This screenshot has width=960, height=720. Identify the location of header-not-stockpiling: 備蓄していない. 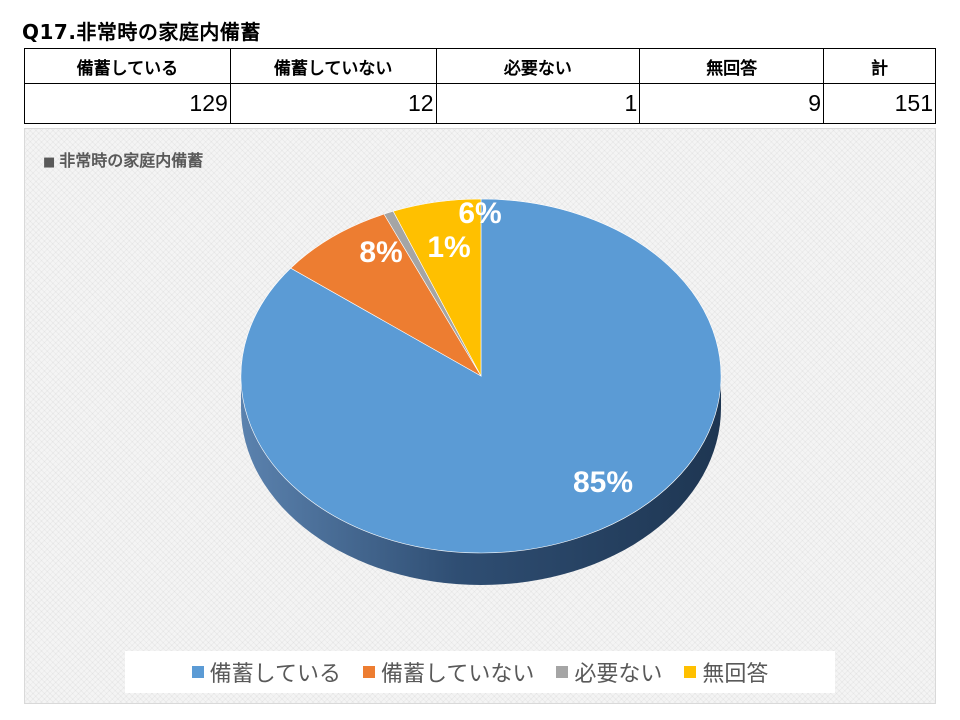
(333, 66).